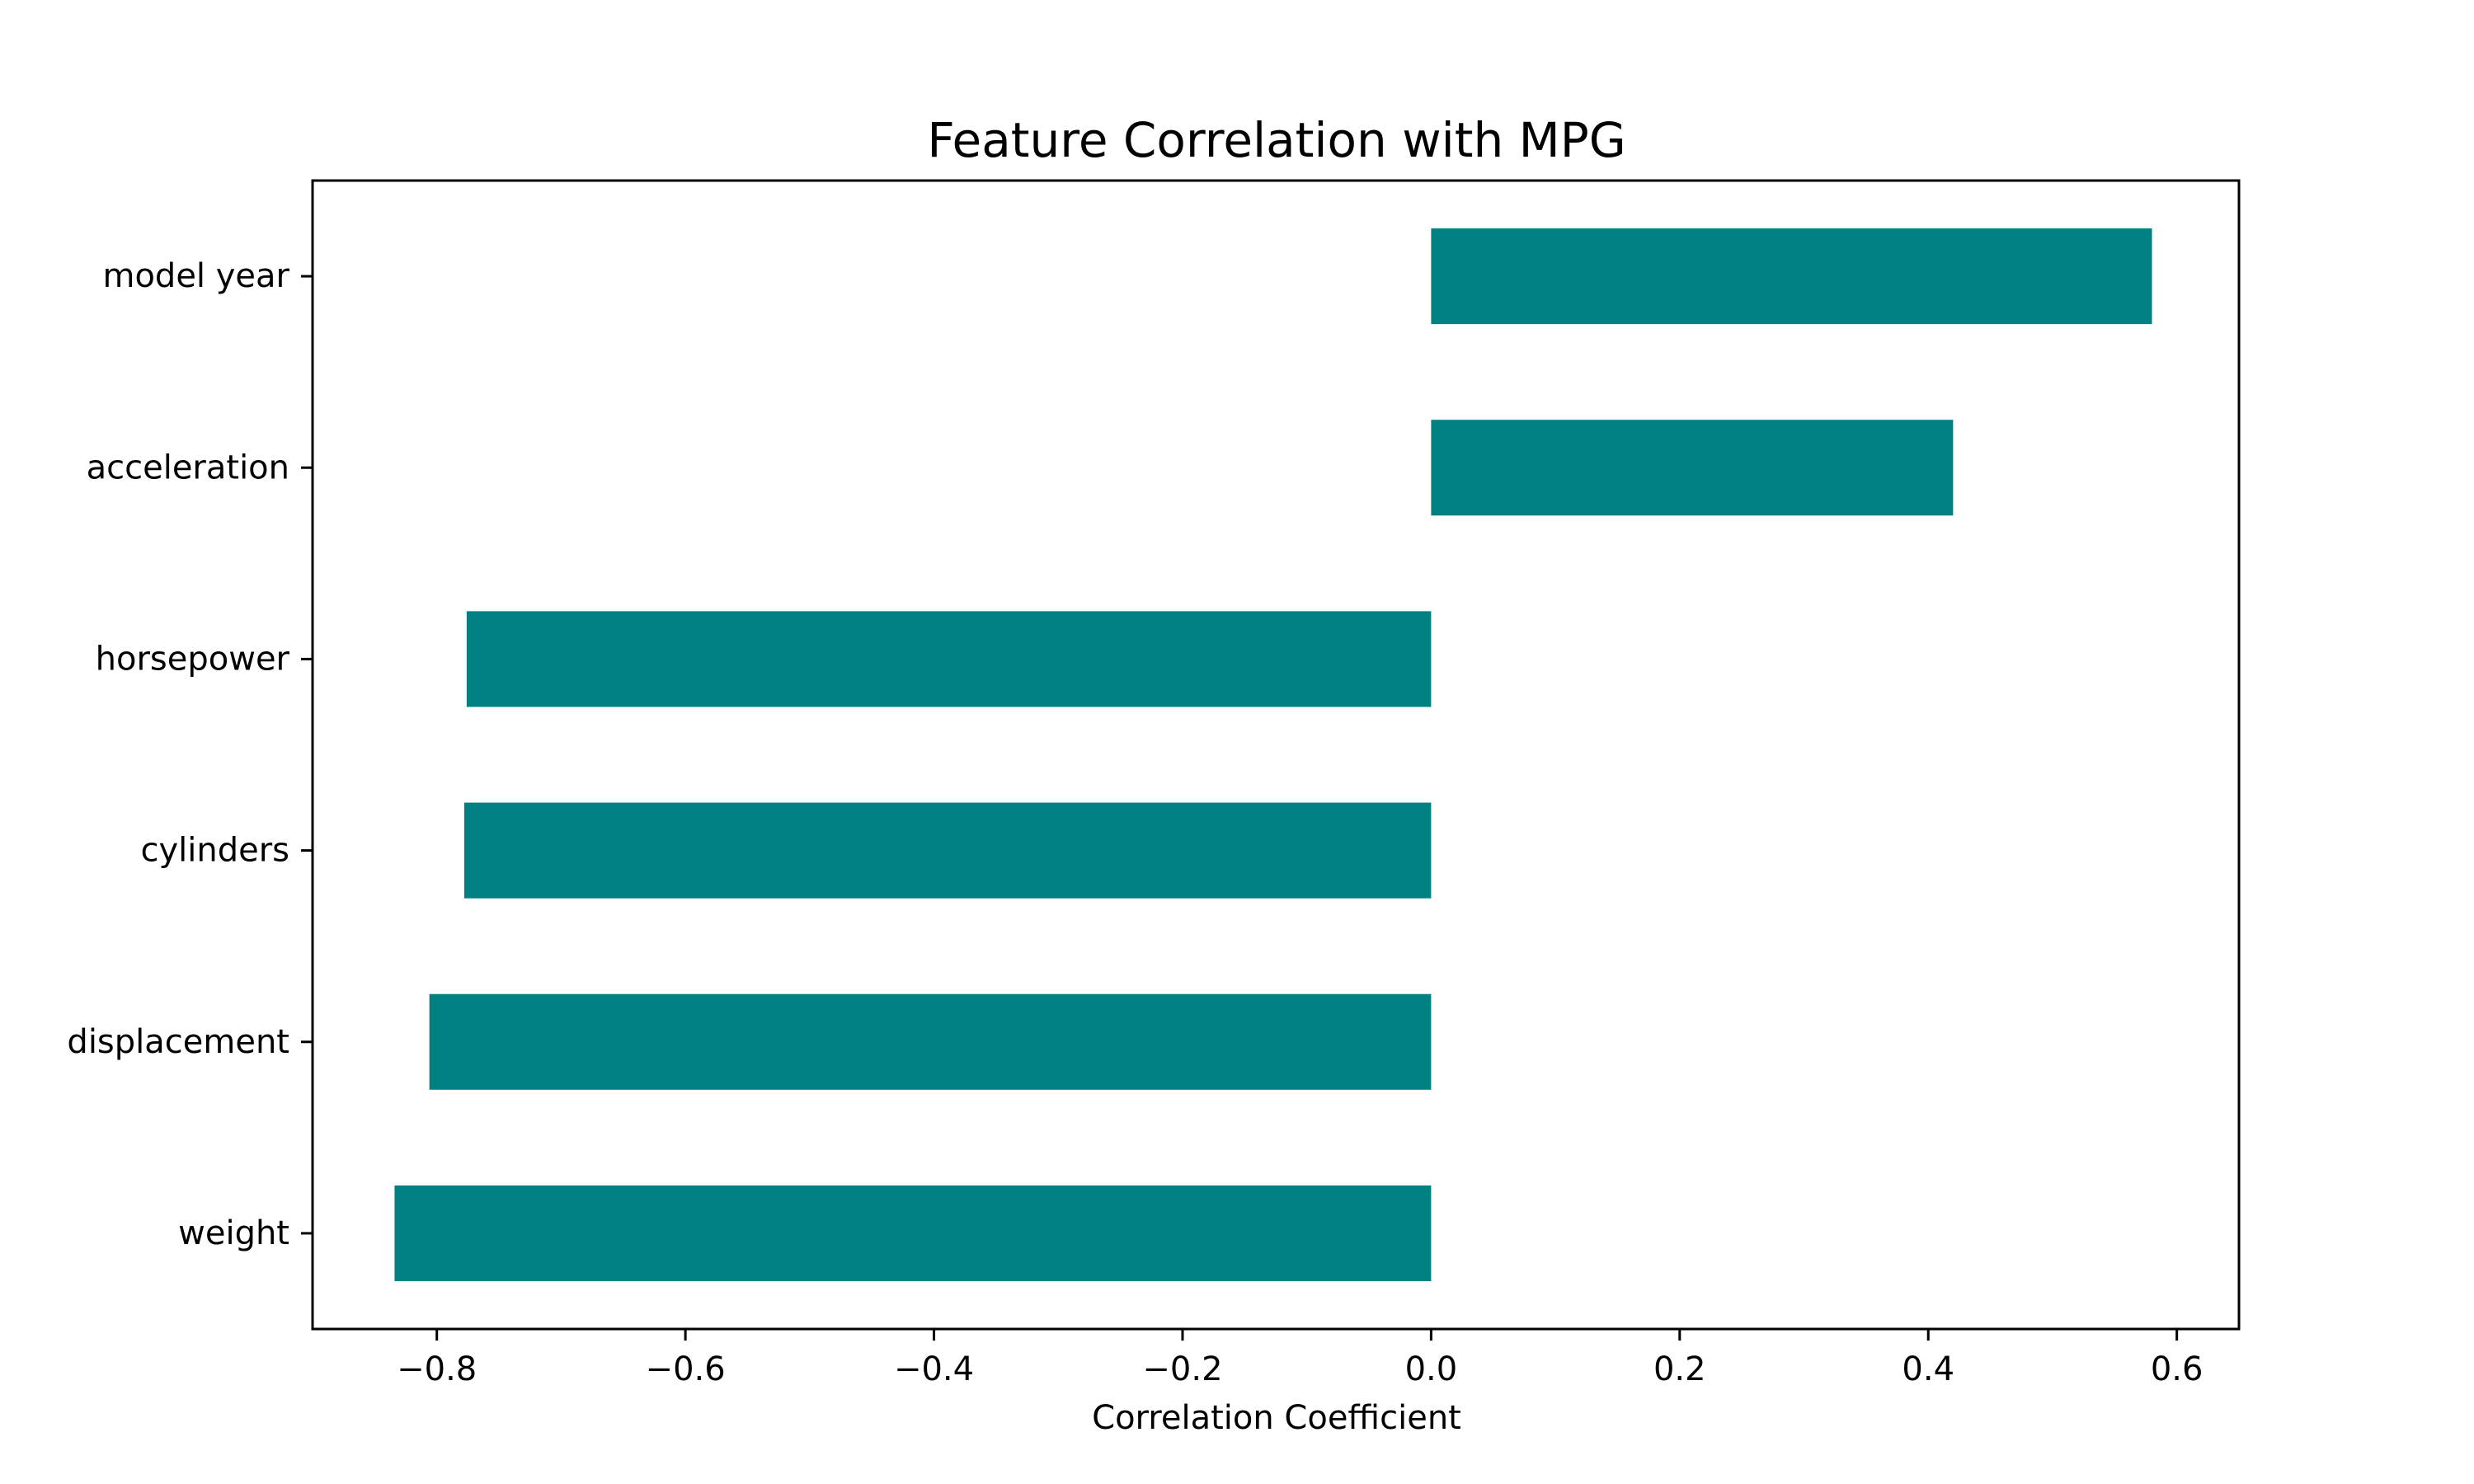 This screenshot has height=1484, width=2474. What do you see at coordinates (2177, 1369) in the screenshot?
I see `x-tick-label: 0.6` at bounding box center [2177, 1369].